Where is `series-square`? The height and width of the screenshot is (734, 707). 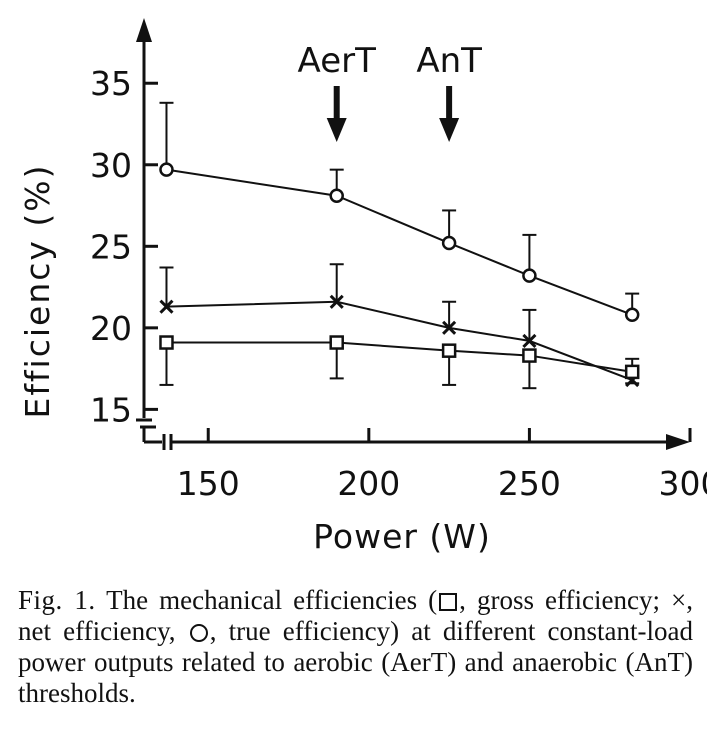
series-square is located at coordinates (399, 362).